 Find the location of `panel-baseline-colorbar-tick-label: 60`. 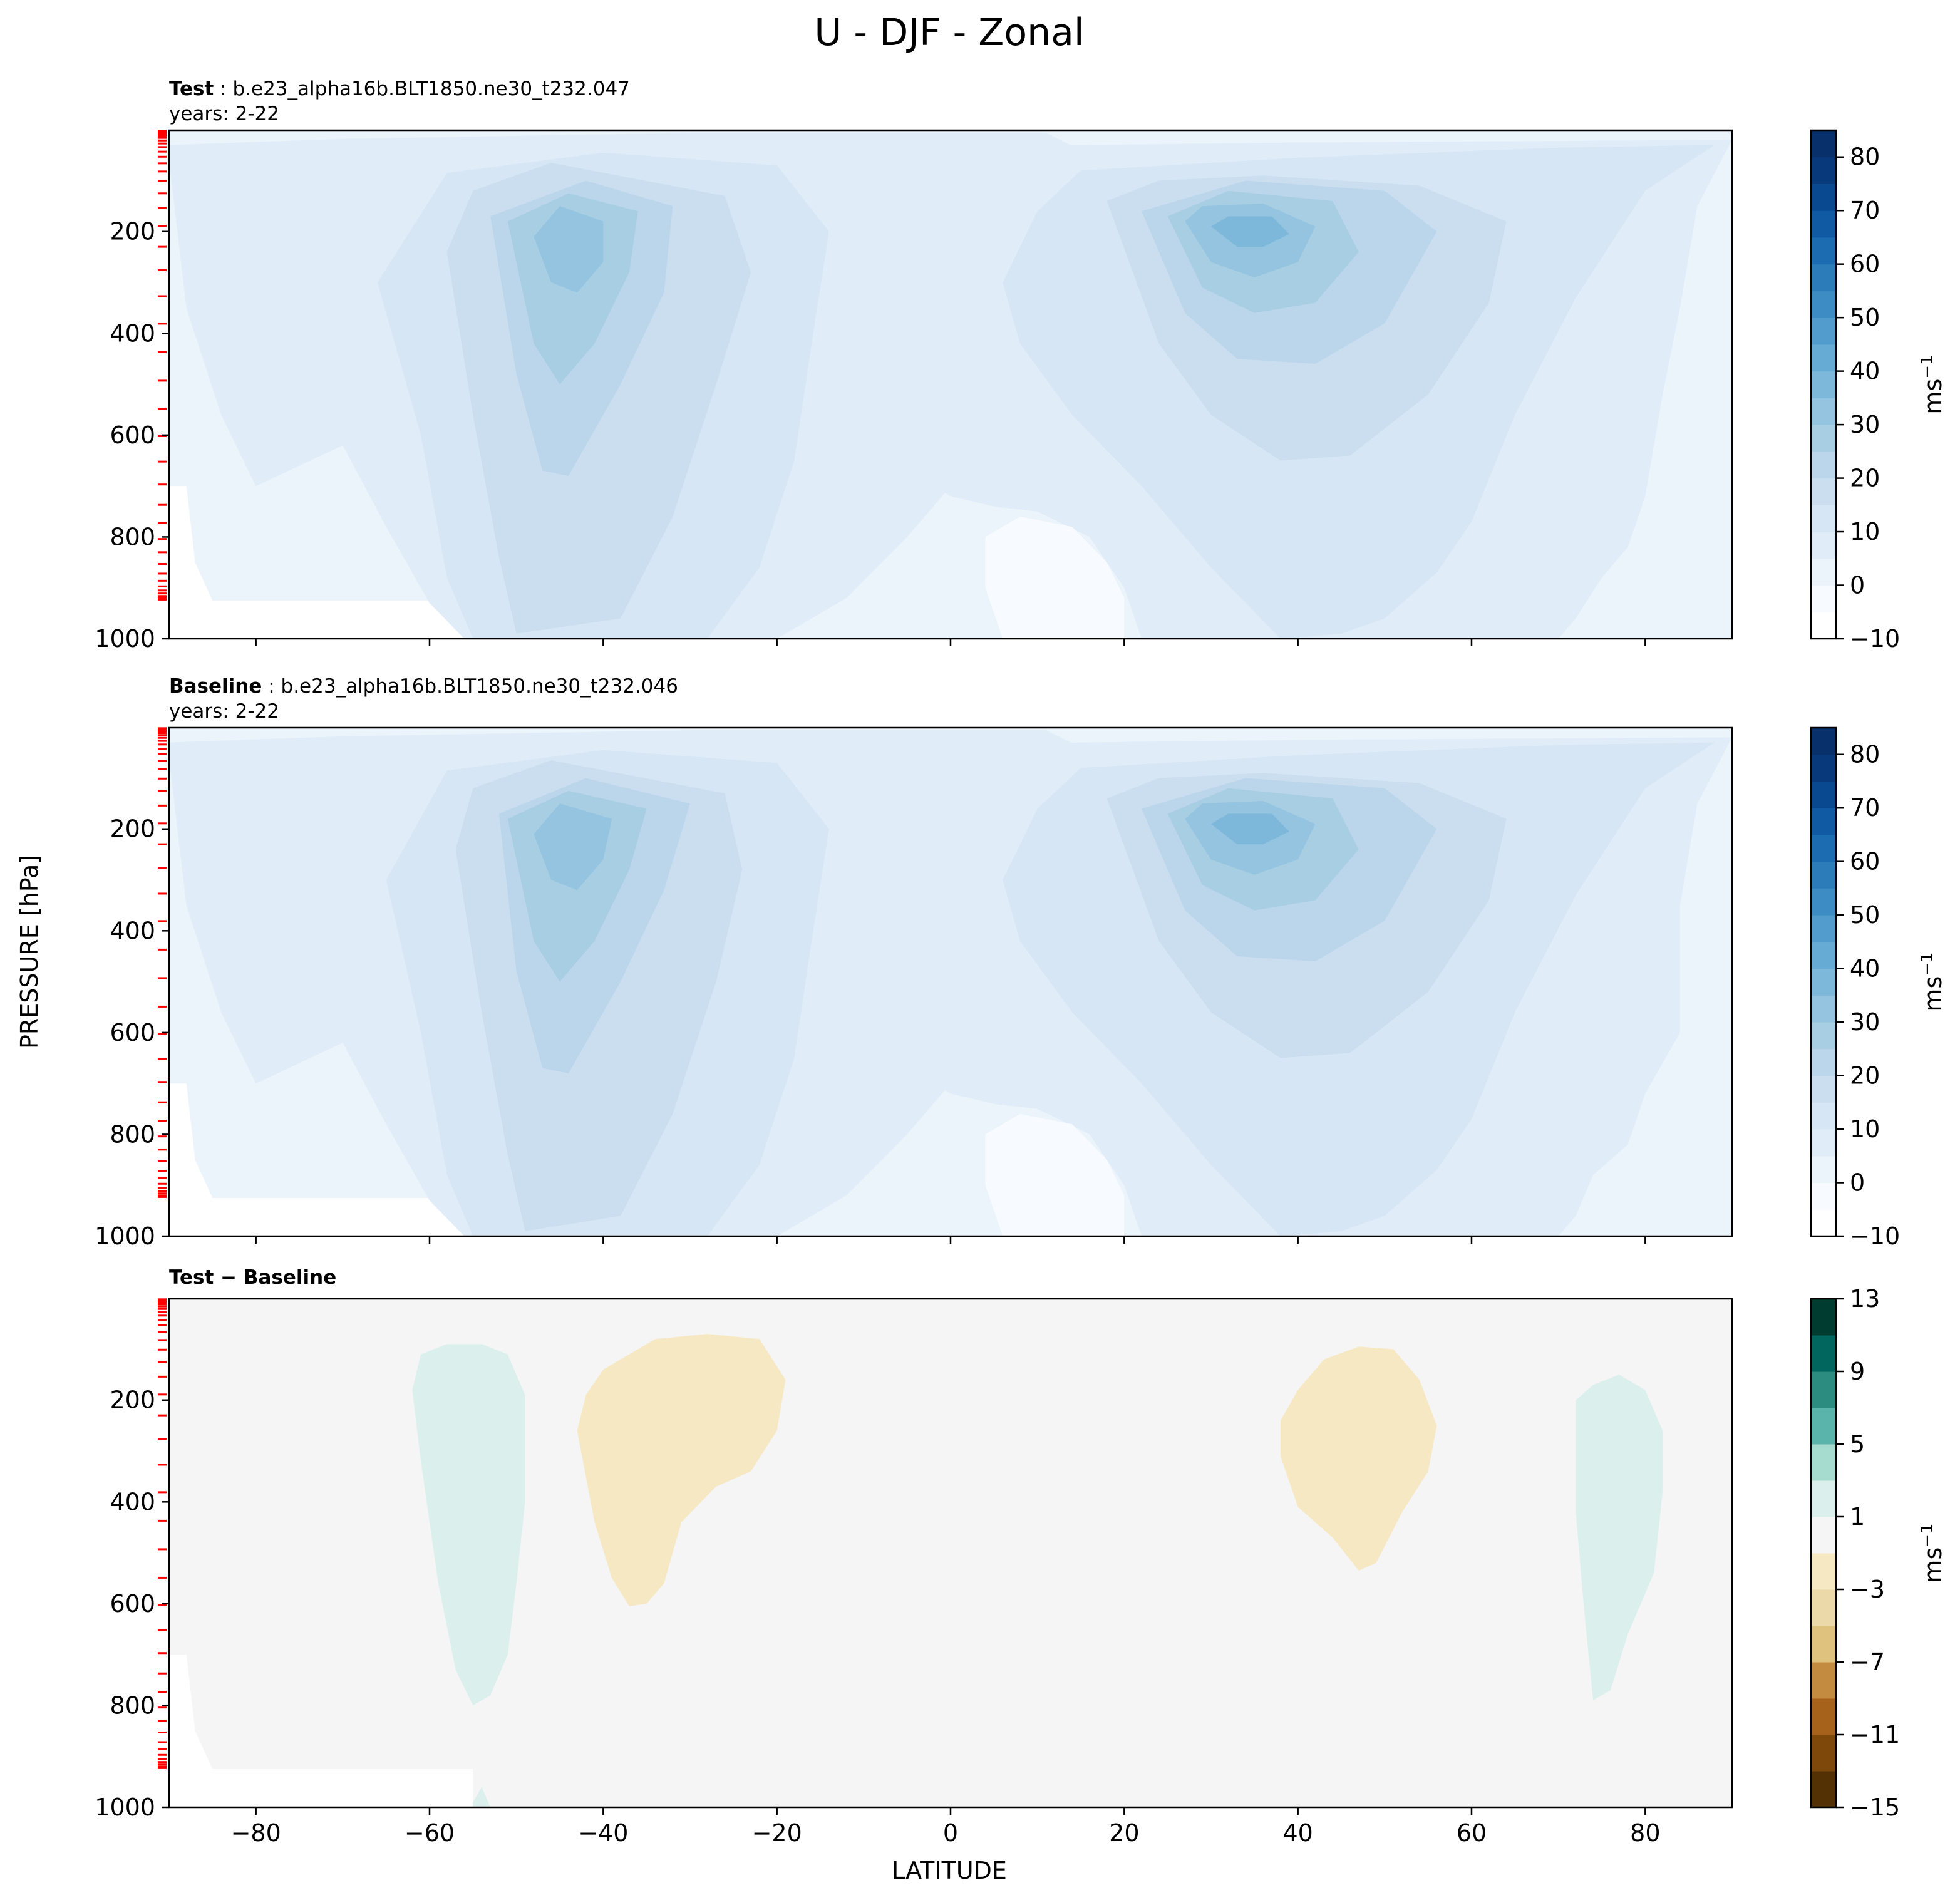

panel-baseline-colorbar-tick-label: 60 is located at coordinates (1865, 861).